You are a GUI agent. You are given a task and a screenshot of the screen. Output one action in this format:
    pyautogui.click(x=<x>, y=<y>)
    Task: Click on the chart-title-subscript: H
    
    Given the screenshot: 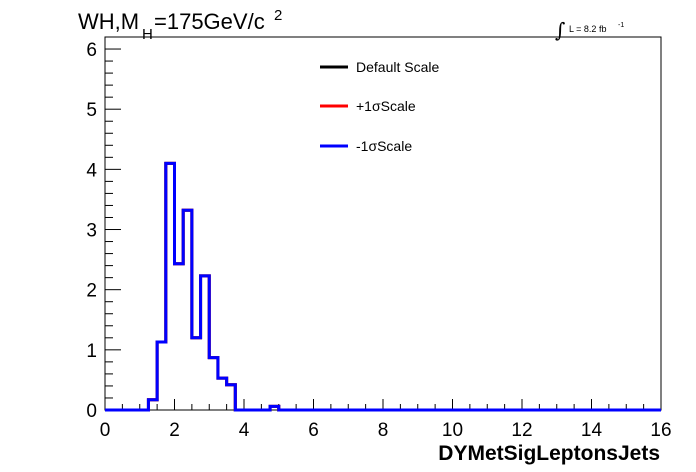 What is the action you would take?
    pyautogui.click(x=147, y=34)
    